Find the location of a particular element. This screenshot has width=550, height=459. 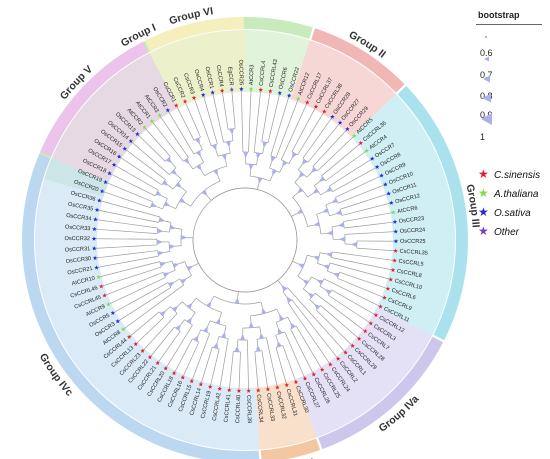

star-icon: ★ is located at coordinates (483, 193).